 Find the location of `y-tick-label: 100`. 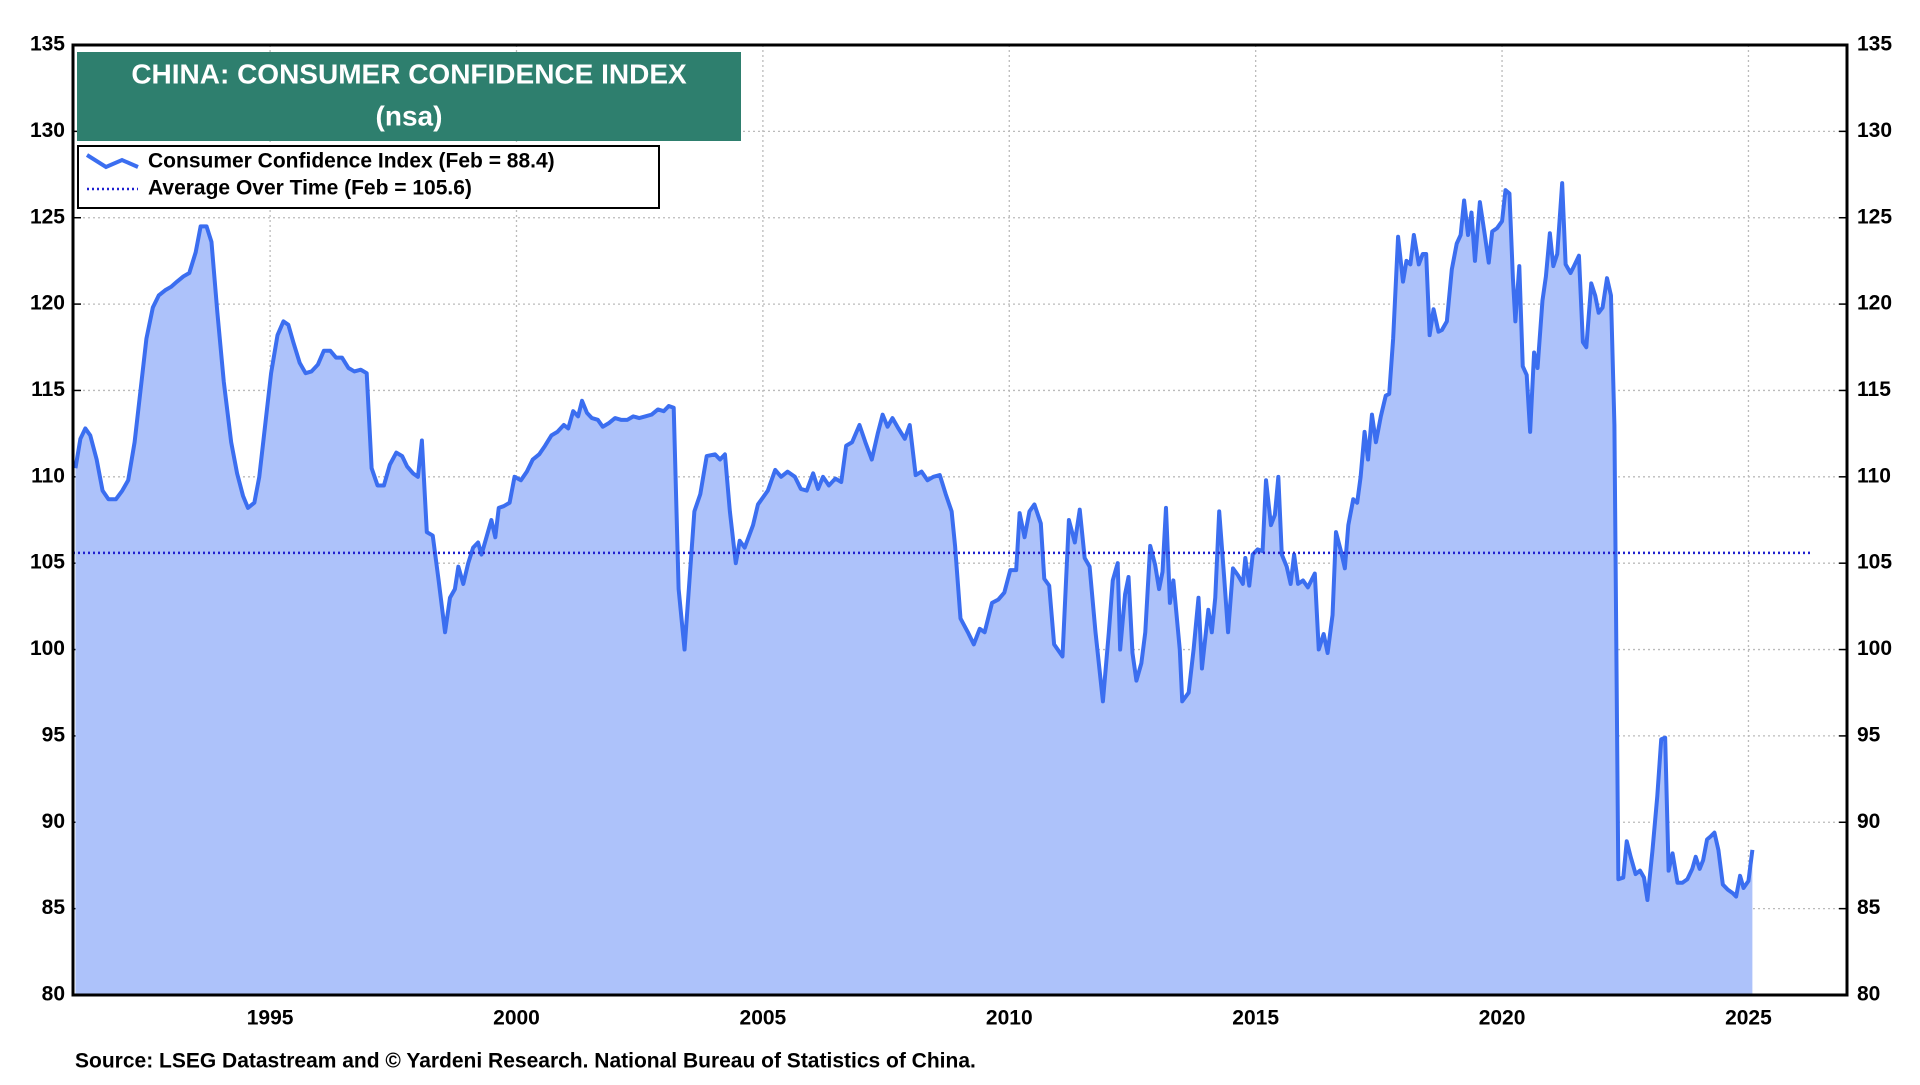

y-tick-label: 100 is located at coordinates (47, 648).